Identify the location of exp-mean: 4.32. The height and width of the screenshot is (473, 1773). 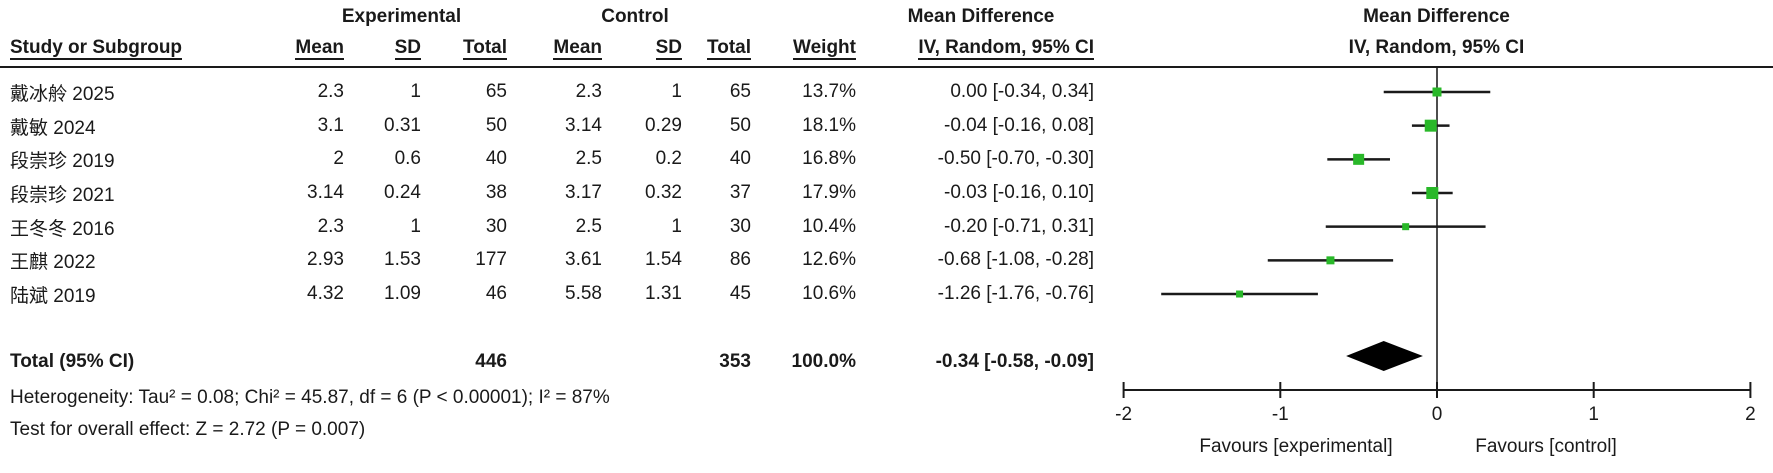
(325, 293).